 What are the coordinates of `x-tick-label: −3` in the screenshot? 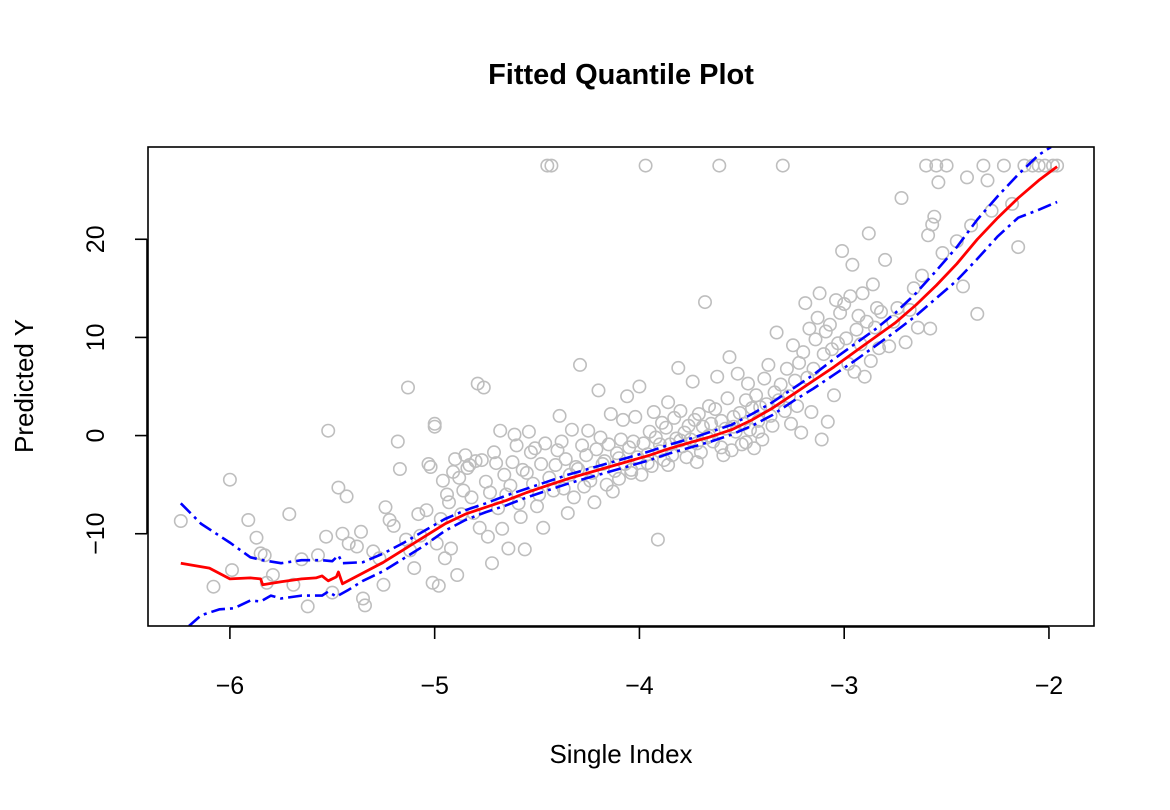 It's located at (844, 686).